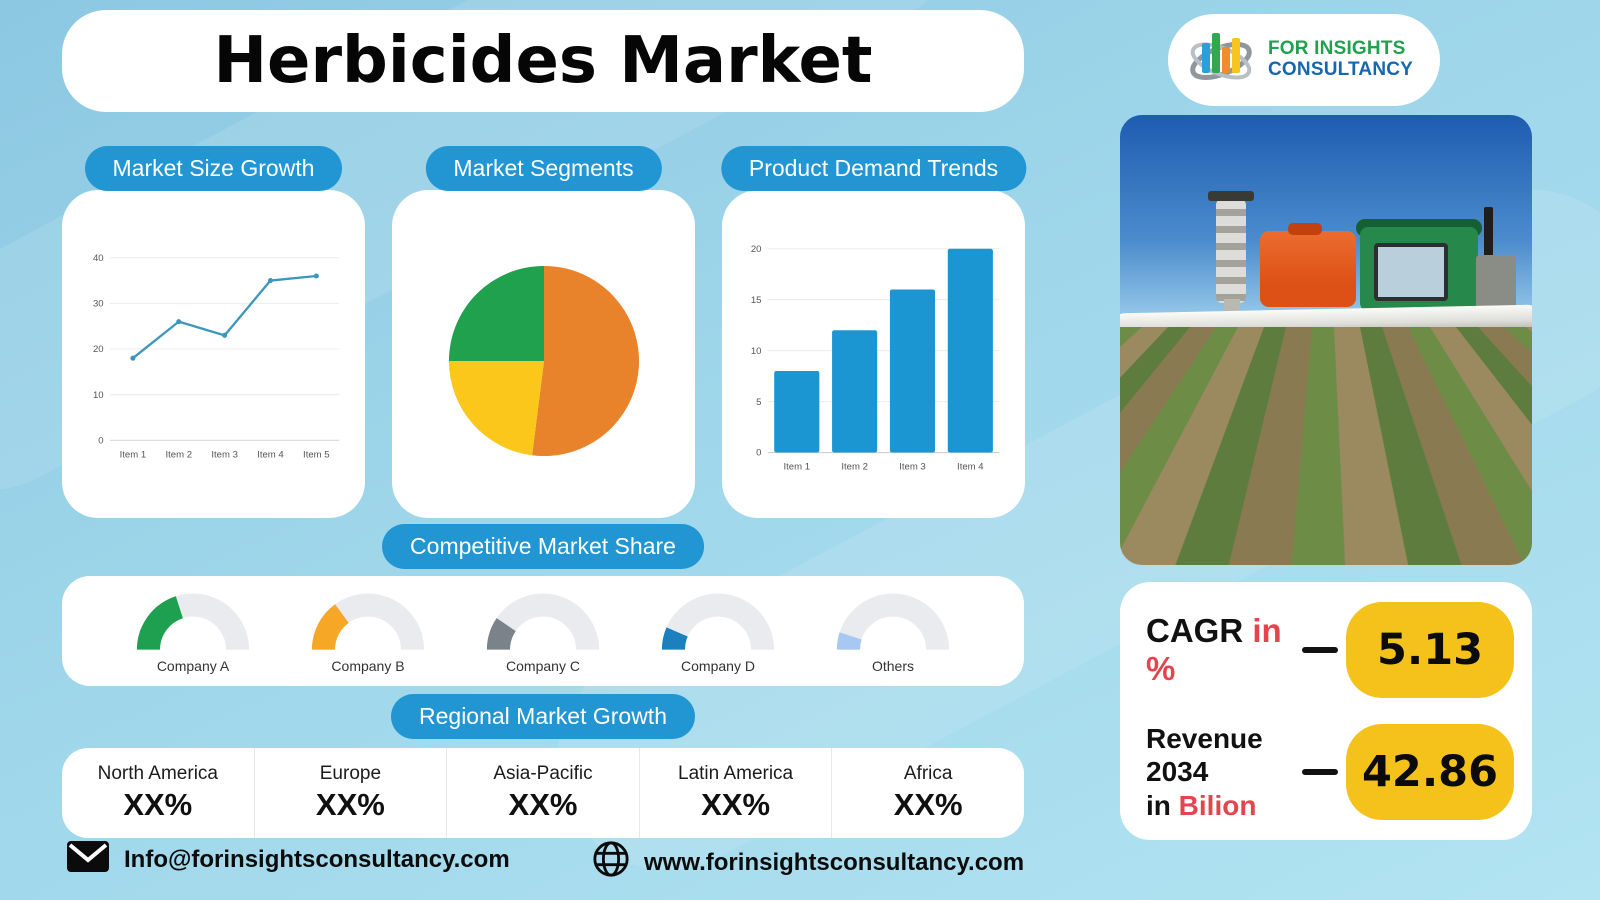 The image size is (1600, 900). I want to click on competitive-market-share-pill: Competitive Market Share, so click(543, 546).